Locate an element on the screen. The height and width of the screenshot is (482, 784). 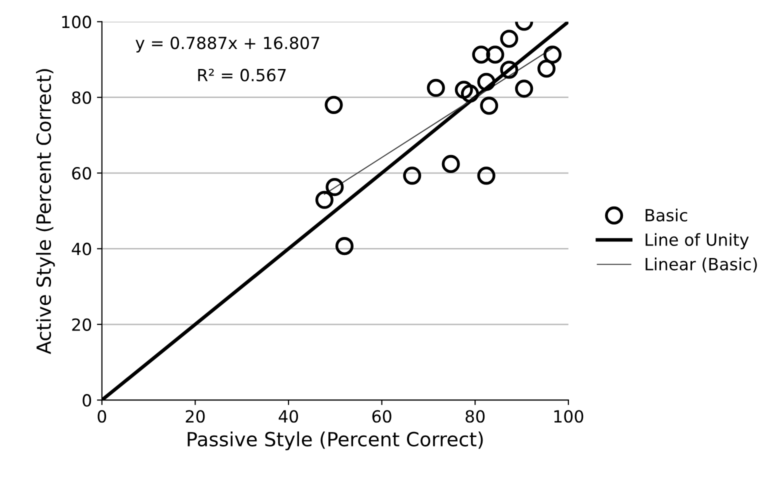
y-tick-label: 60 is located at coordinates (82, 173).